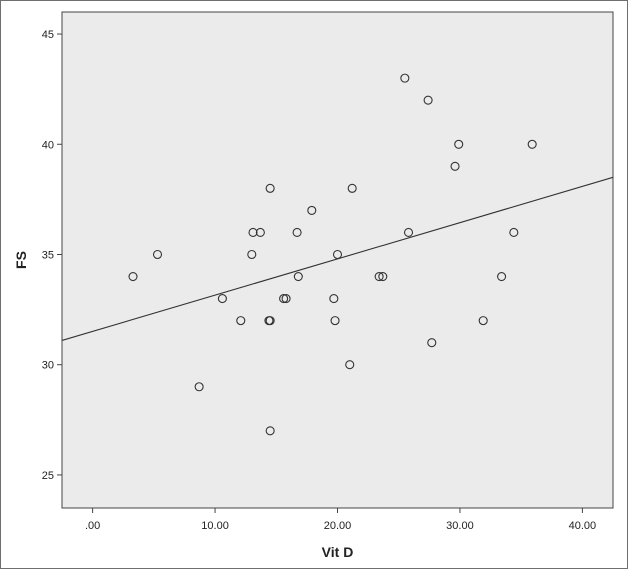 This screenshot has height=569, width=628. Describe the element at coordinates (48, 145) in the screenshot. I see `y-tick-label: 40` at that location.